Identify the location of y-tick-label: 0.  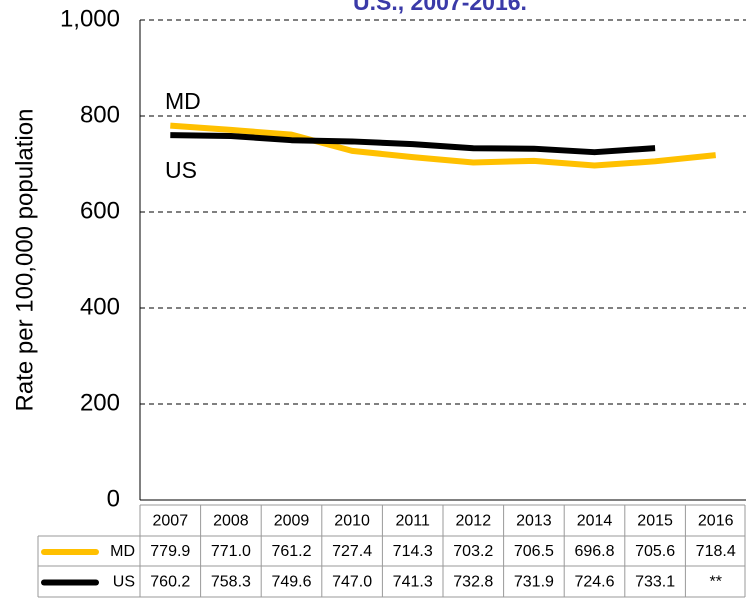
(113, 498).